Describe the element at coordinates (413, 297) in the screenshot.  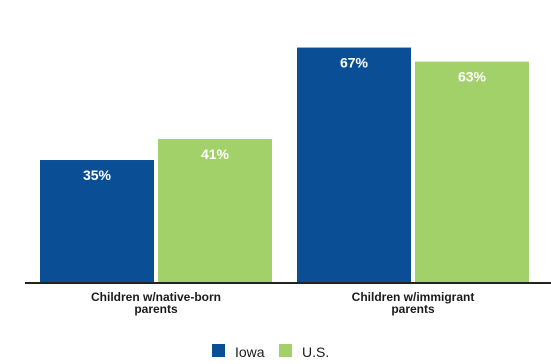
I see `category-label: Children w/immigrant` at that location.